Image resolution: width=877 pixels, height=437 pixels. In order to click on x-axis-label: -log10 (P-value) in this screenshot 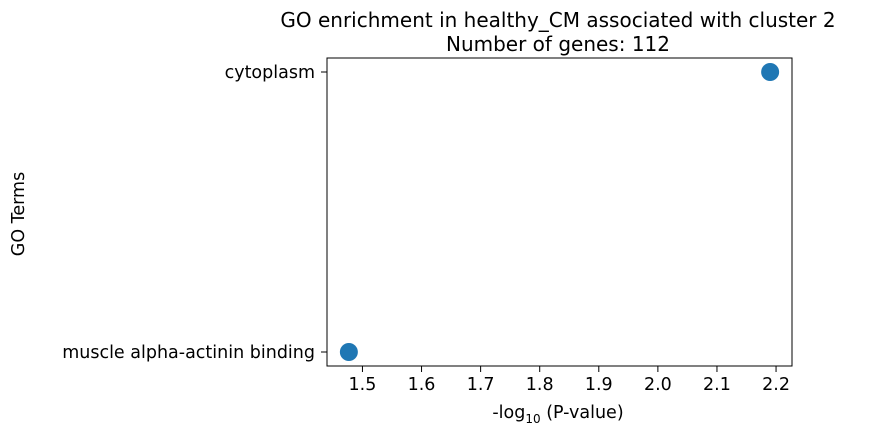, I will do `click(557, 414)`.